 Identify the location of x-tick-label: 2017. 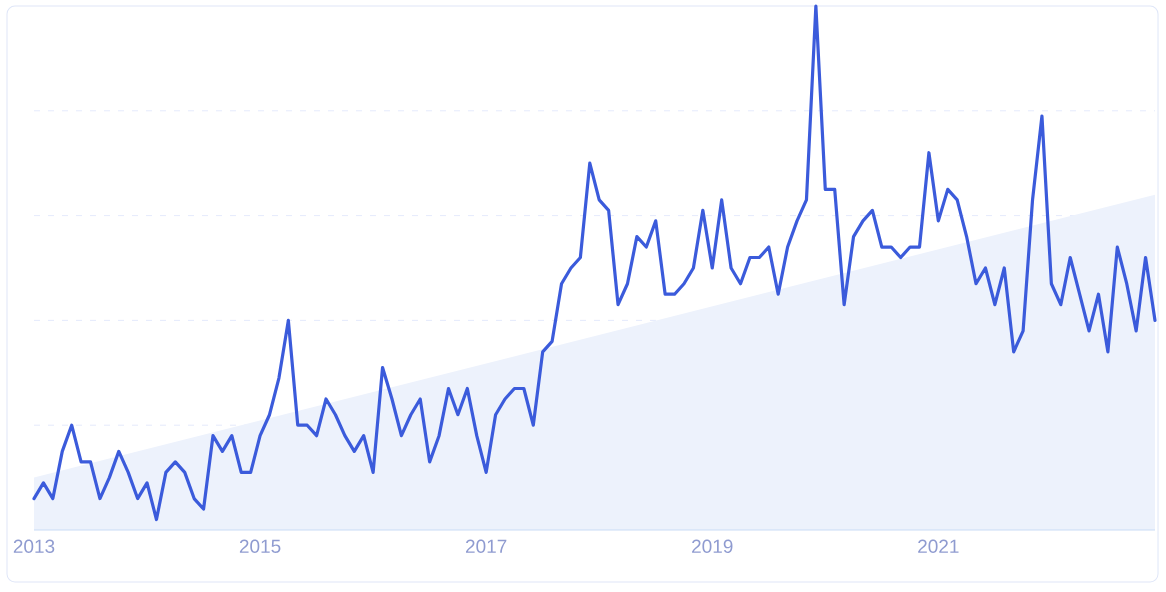
(486, 546).